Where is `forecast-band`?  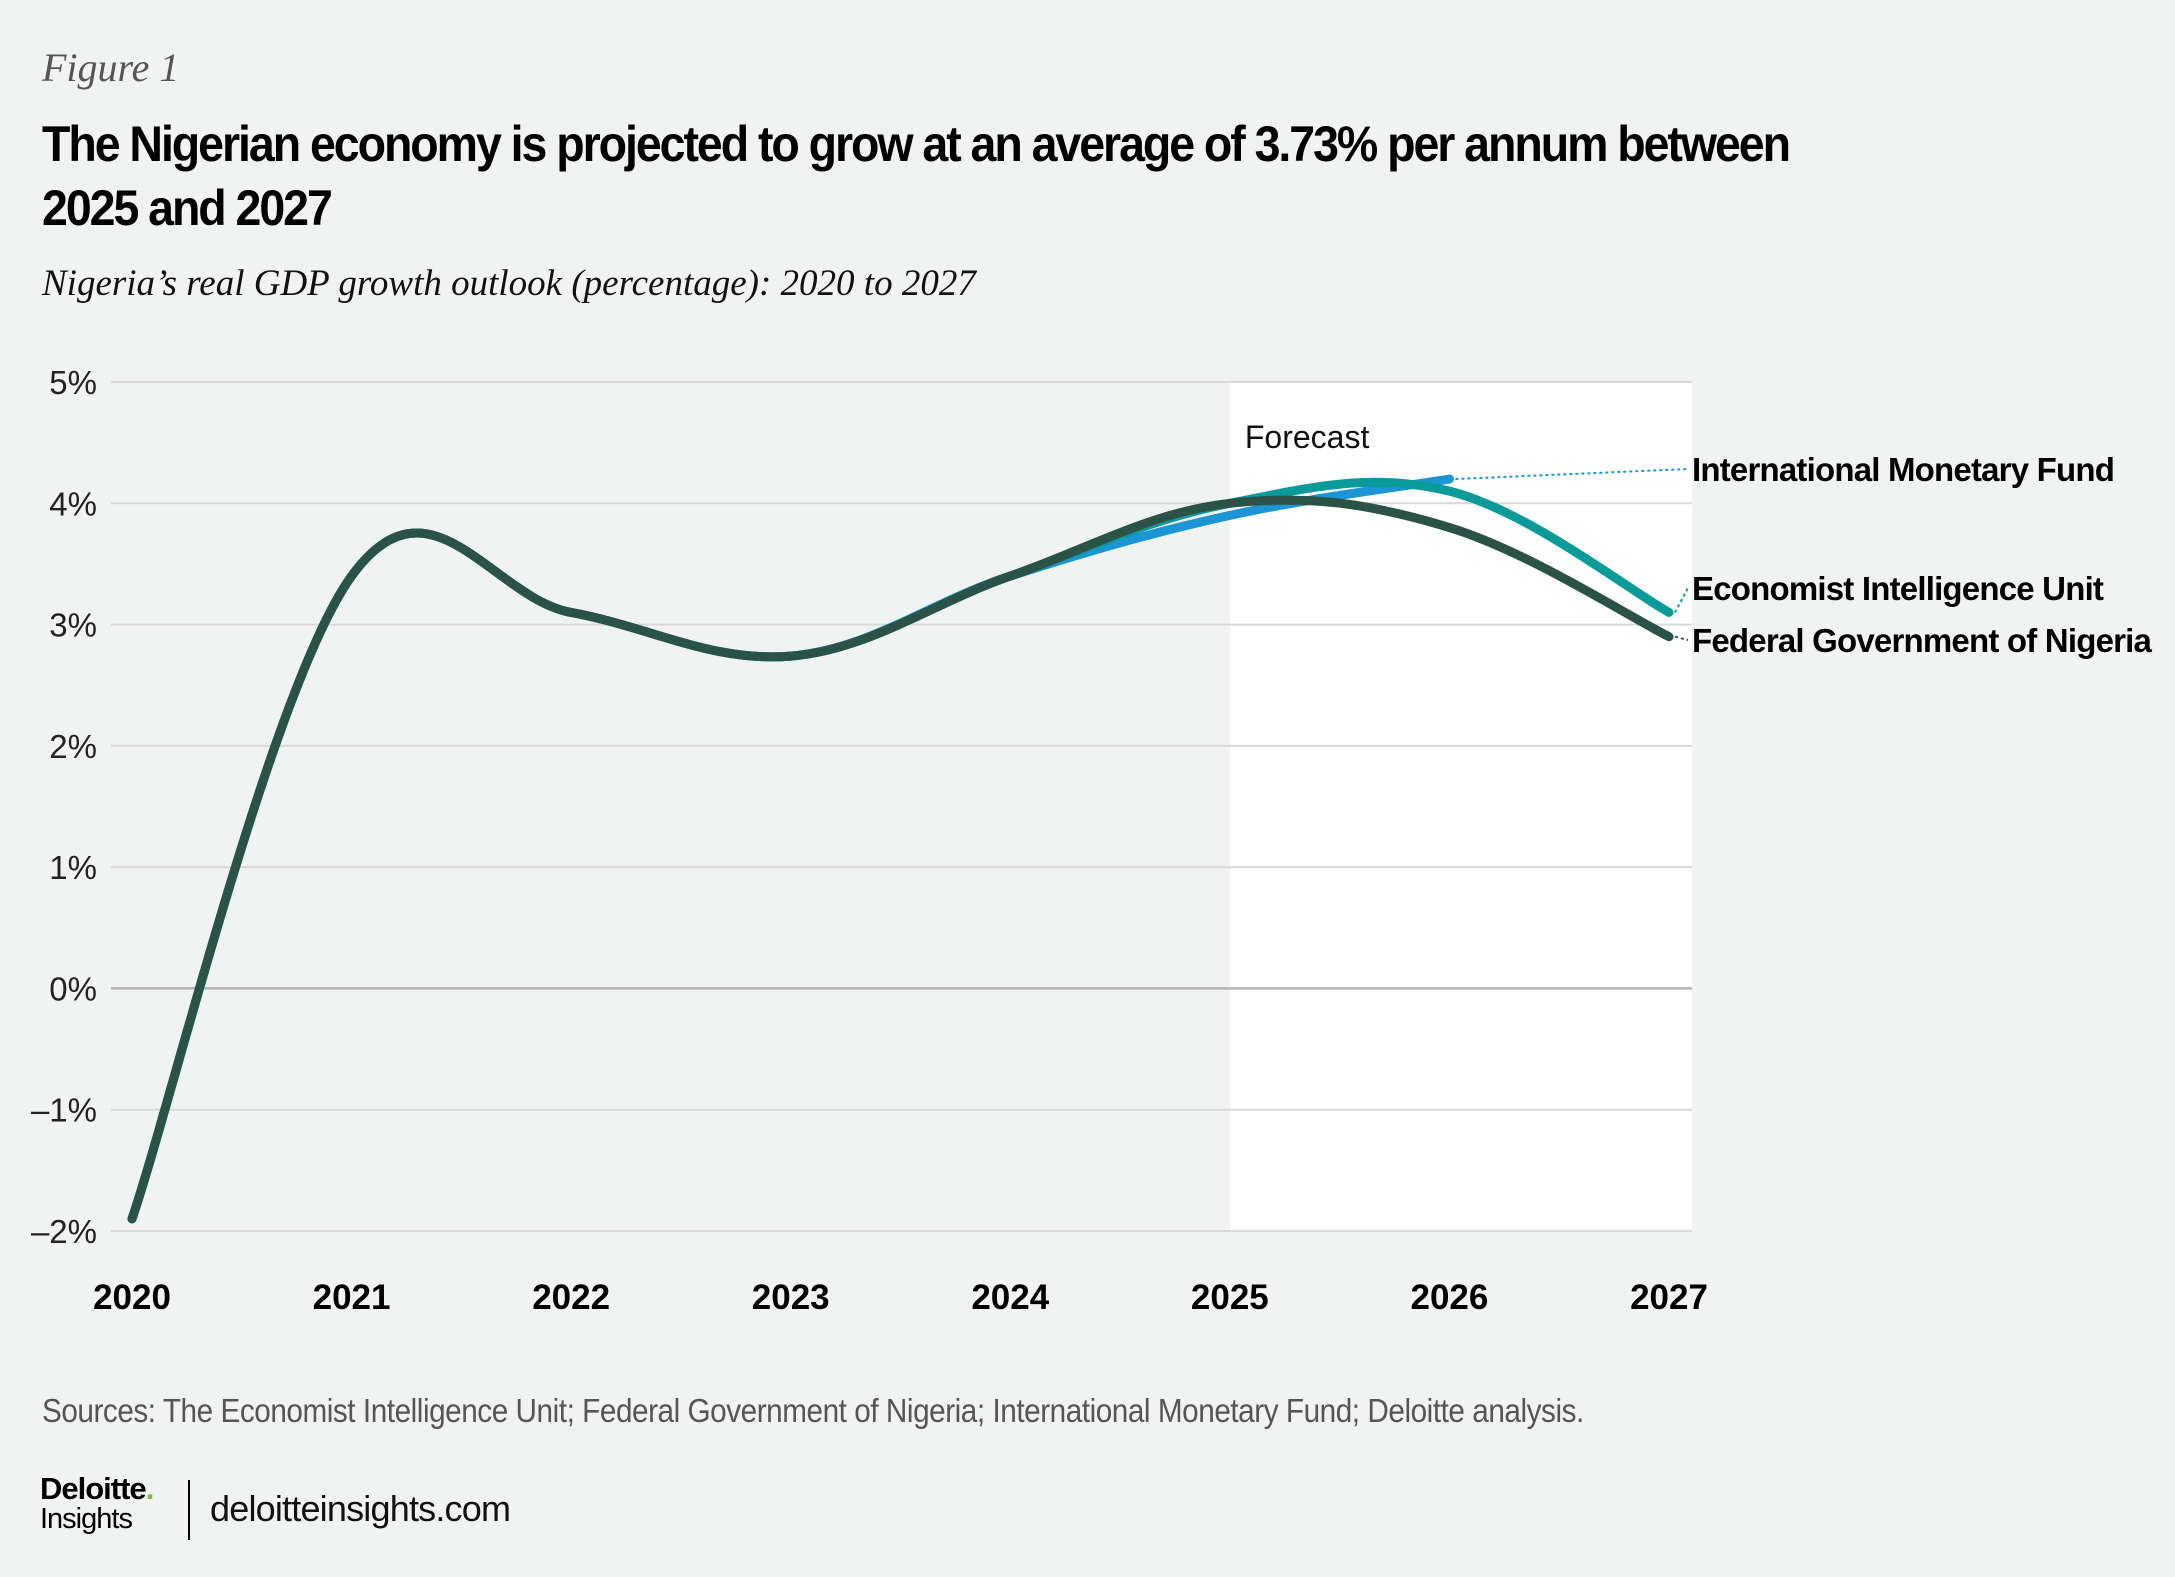 forecast-band is located at coordinates (1460, 806).